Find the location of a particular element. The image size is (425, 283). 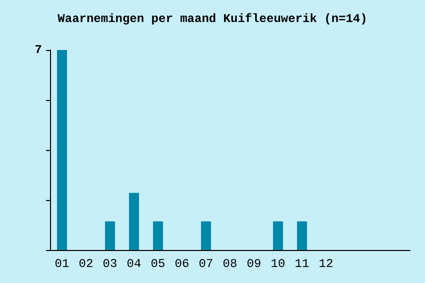

y-tick-label: 7 is located at coordinates (38, 50).